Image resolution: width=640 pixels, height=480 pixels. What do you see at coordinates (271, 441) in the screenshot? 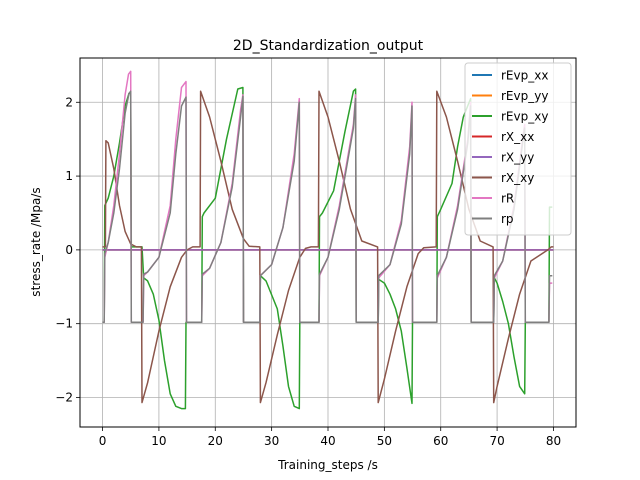
I see `x-tick-label: 30` at bounding box center [271, 441].